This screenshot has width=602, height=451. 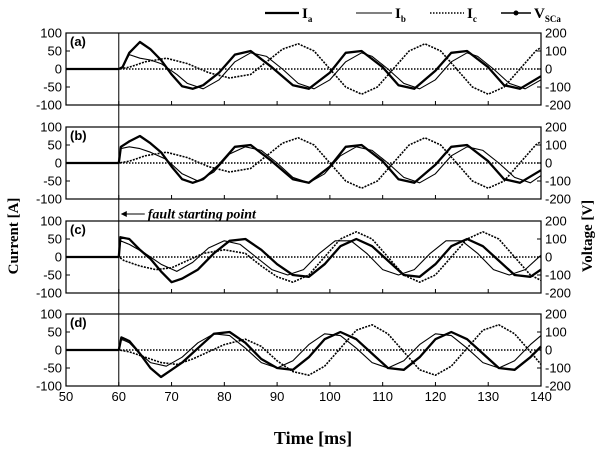 What do you see at coordinates (78, 322) in the screenshot?
I see `panel-label: (d)` at bounding box center [78, 322].